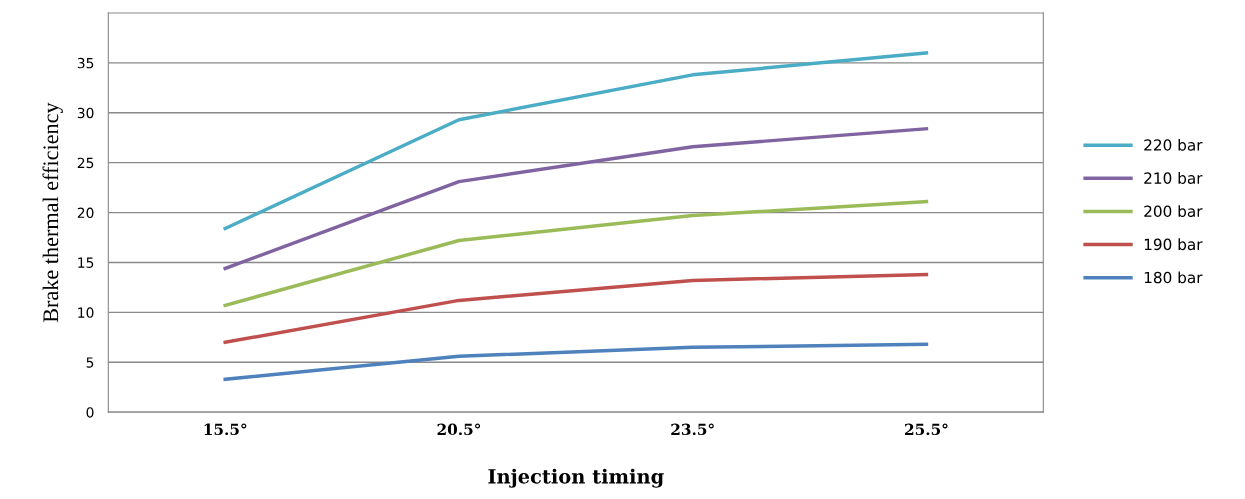  I want to click on y-tick-label: 30, so click(85, 113).